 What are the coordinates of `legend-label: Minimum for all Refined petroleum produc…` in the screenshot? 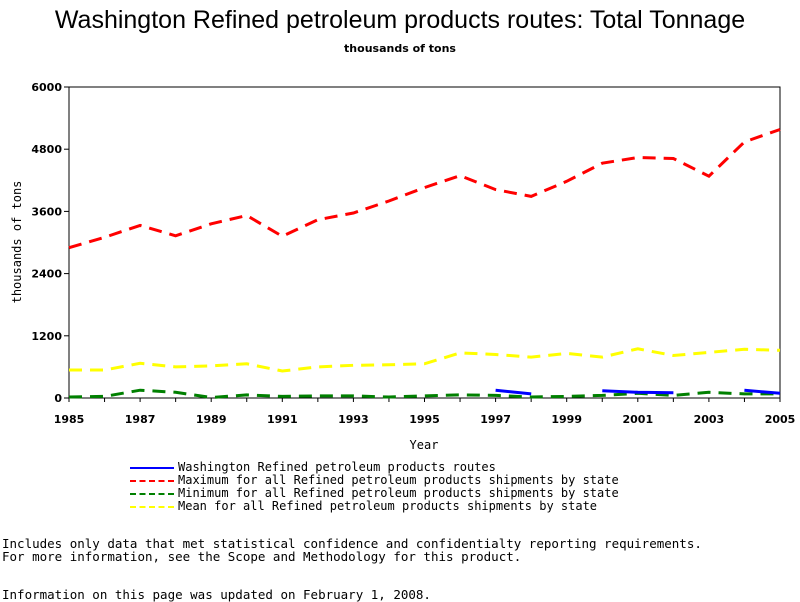 It's located at (398, 493).